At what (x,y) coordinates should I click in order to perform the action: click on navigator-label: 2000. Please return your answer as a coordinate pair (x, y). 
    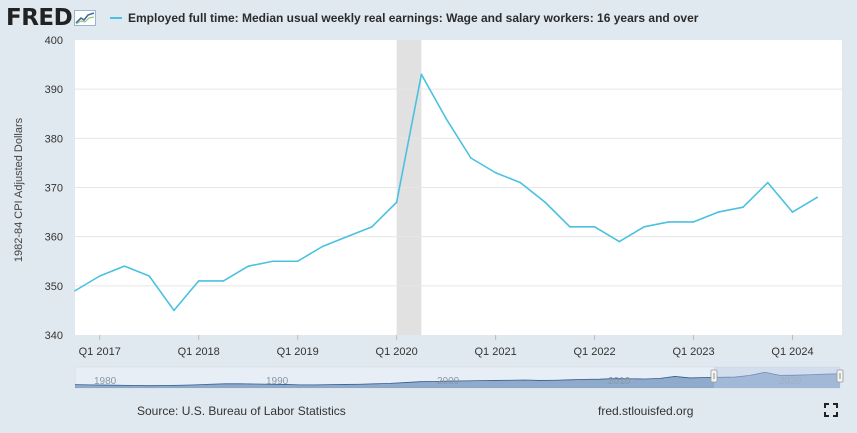
    Looking at the image, I should click on (448, 381).